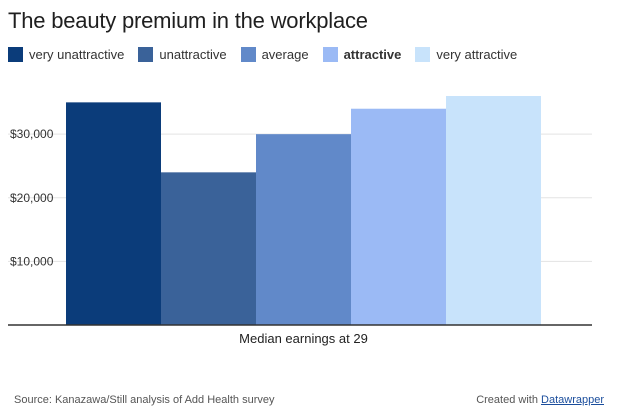 The image size is (620, 419). I want to click on legend-item-very-unattractive: very unattractive, so click(66, 54).